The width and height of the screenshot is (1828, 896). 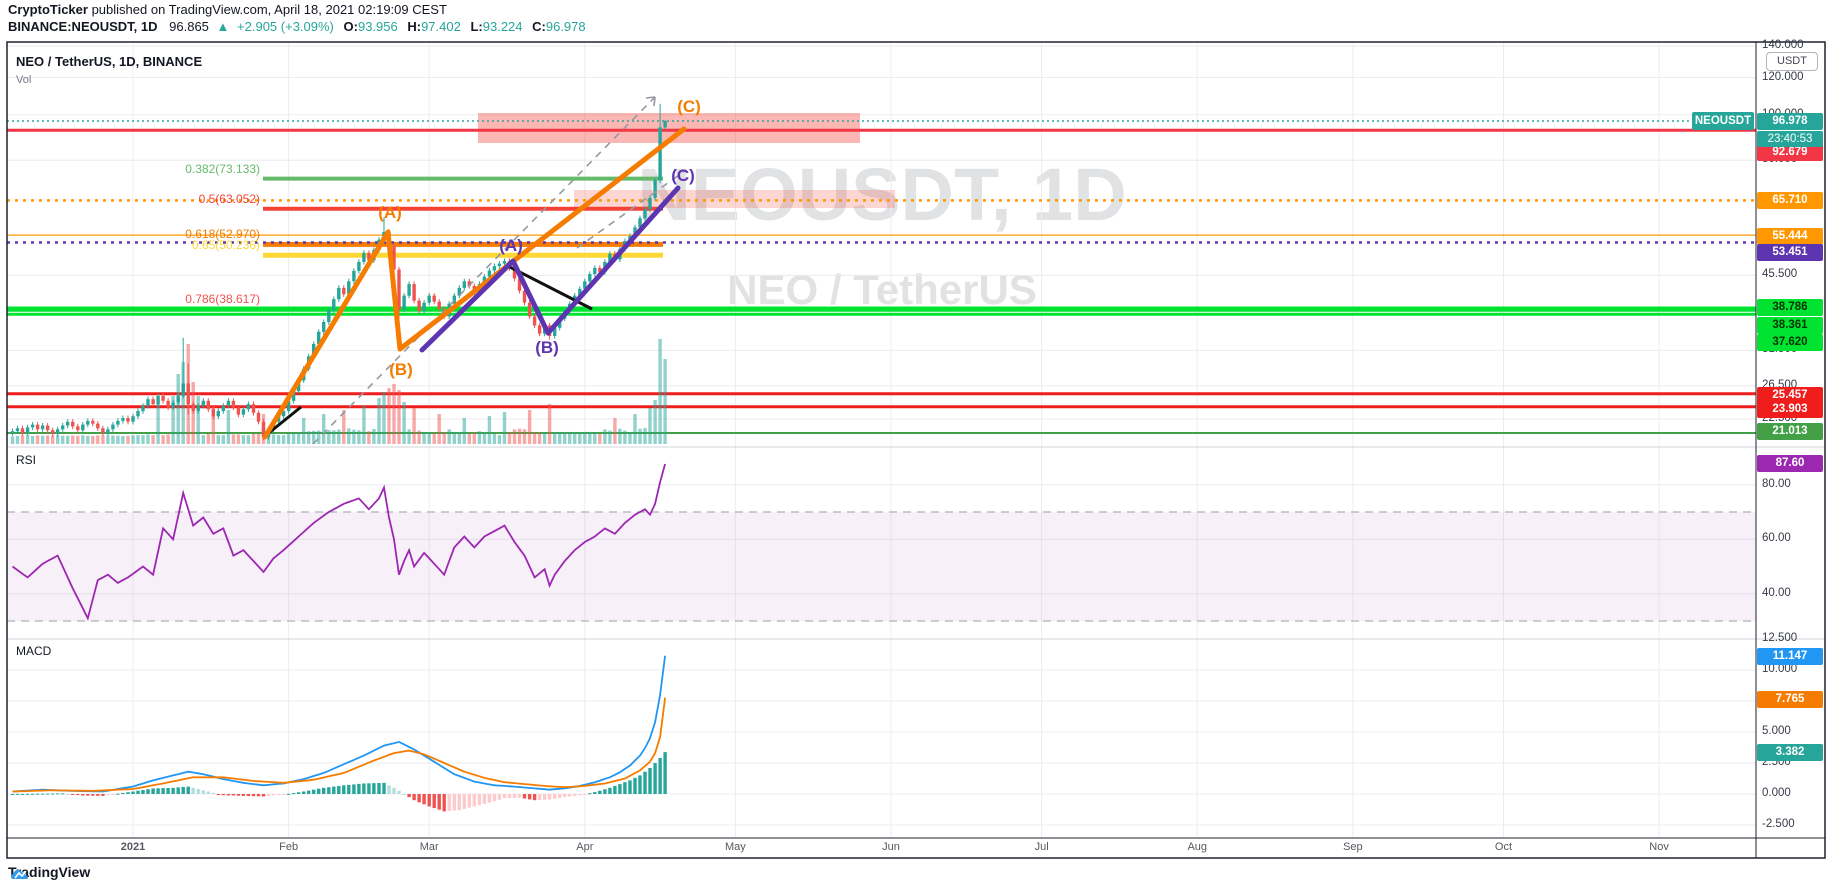 I want to click on last-price: 96.865, so click(x=189, y=26).